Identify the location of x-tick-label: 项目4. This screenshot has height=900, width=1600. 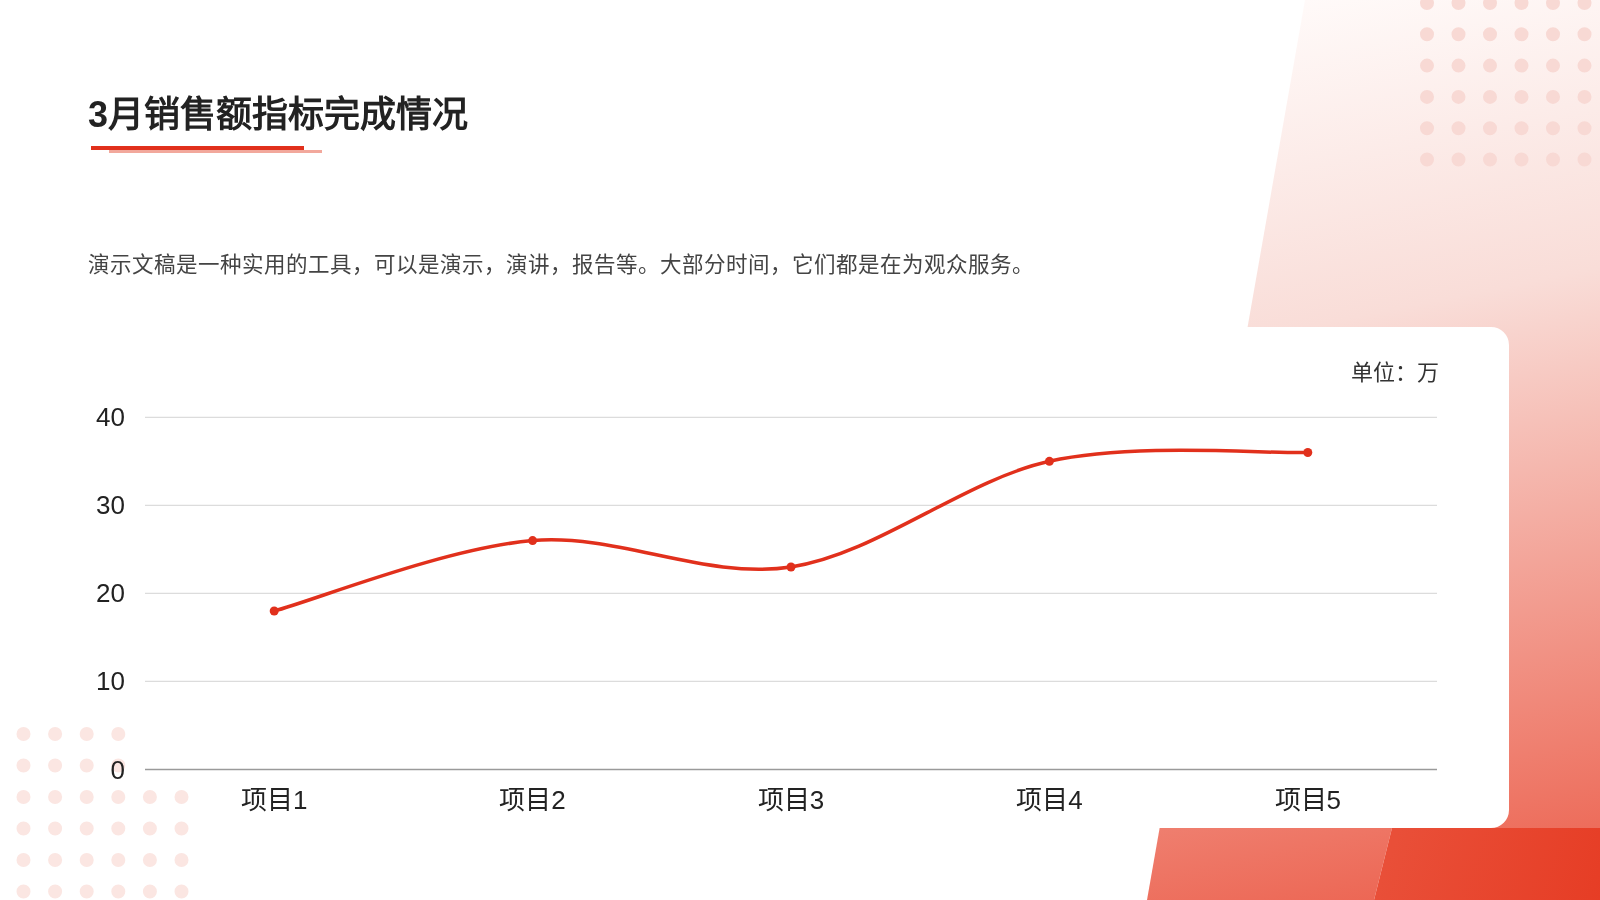
(1049, 800).